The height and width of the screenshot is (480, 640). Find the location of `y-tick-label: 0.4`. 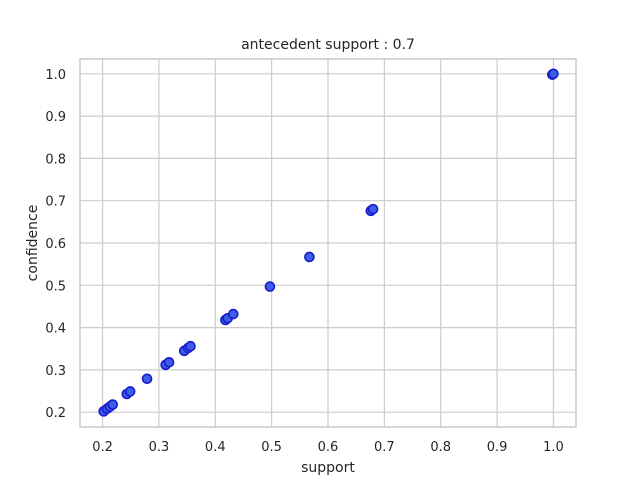

y-tick-label: 0.4 is located at coordinates (55, 329).